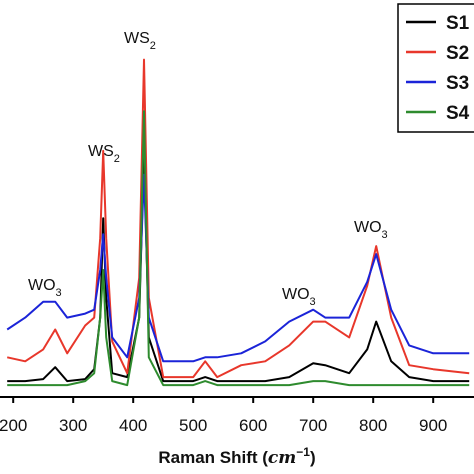 The image size is (474, 474). Describe the element at coordinates (13, 425) in the screenshot. I see `x-tick-label: 200` at that location.